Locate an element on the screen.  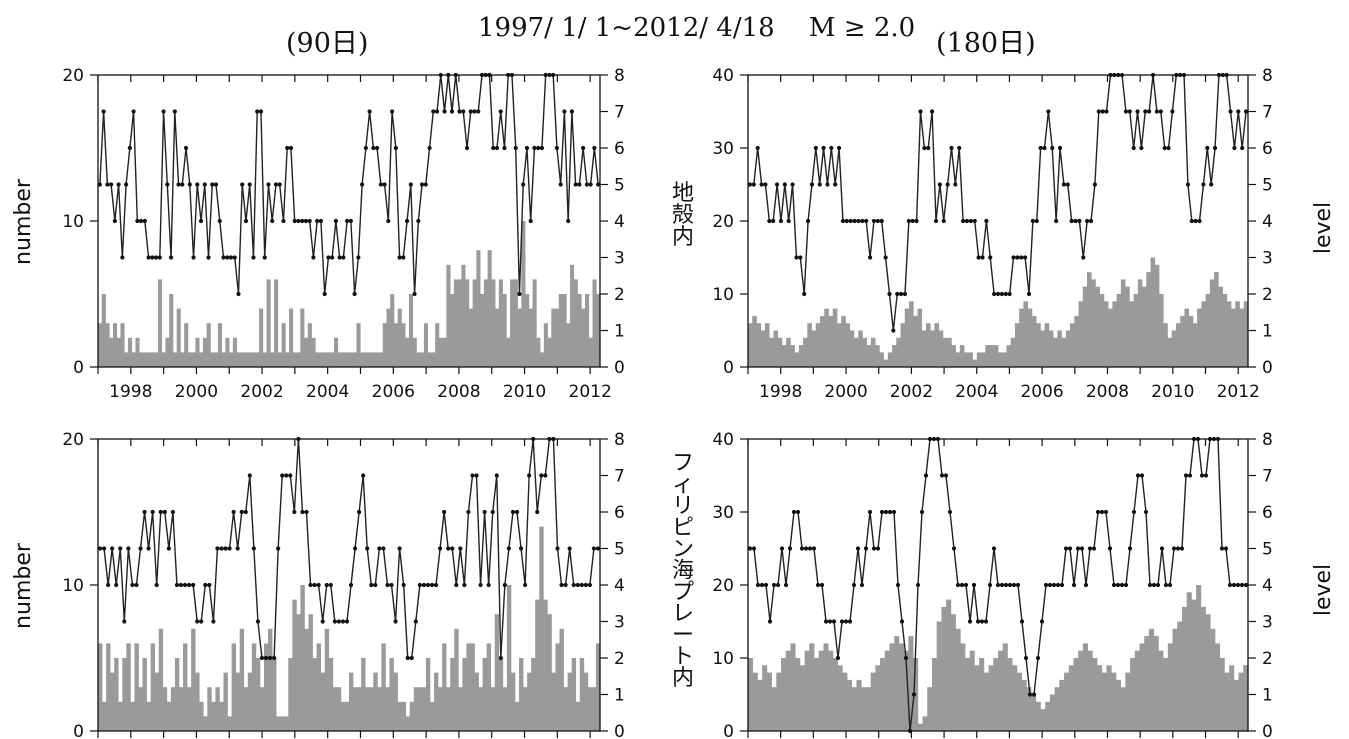
region-label-char: フ is located at coordinates (683, 463).